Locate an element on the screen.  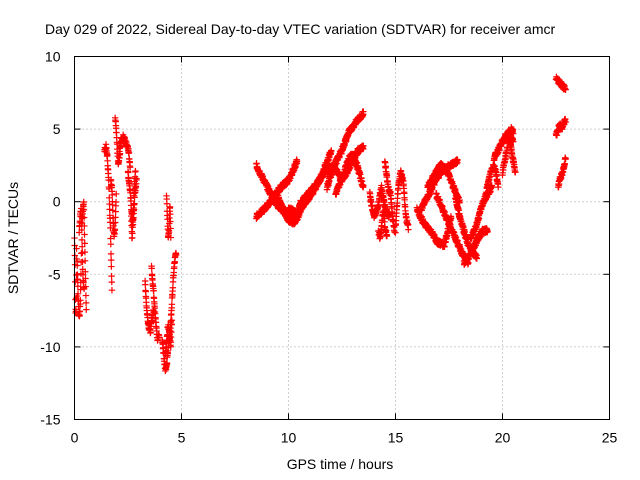
x-tick-label: 10 is located at coordinates (289, 438).